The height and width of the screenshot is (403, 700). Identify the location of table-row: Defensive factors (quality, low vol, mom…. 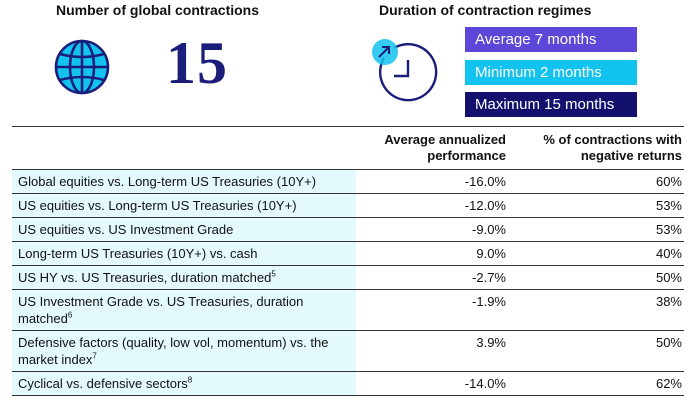
(348, 350).